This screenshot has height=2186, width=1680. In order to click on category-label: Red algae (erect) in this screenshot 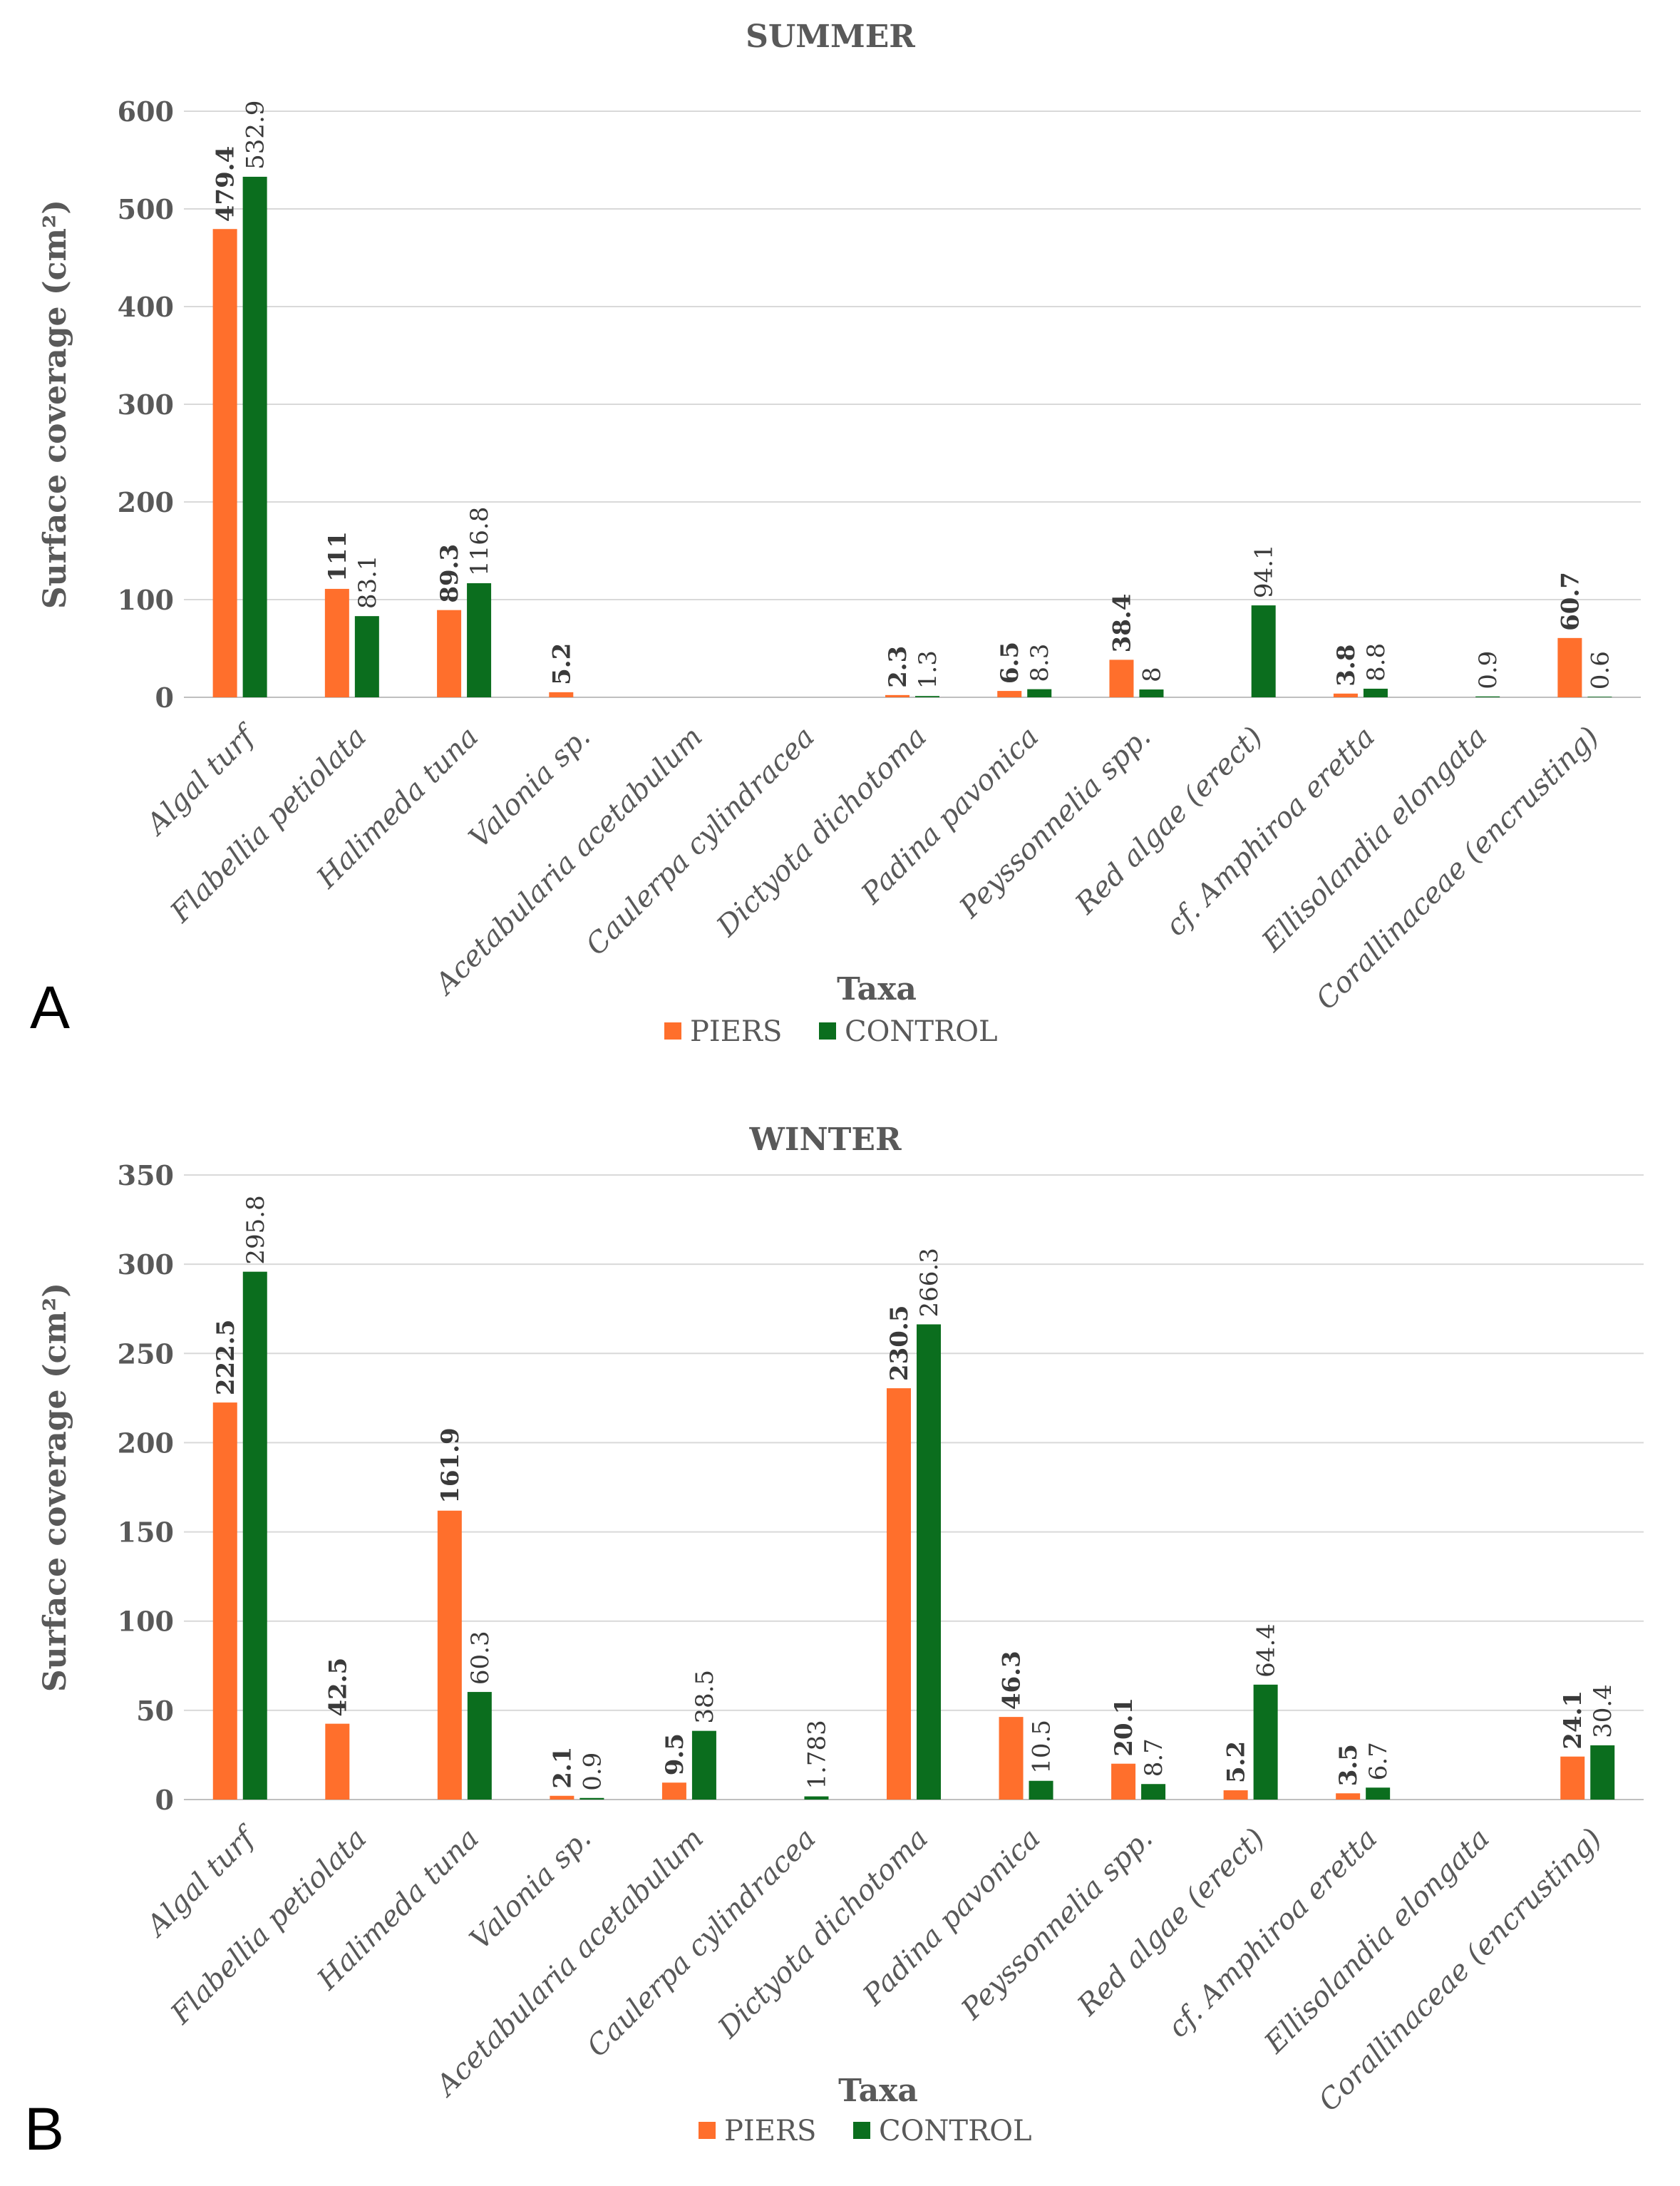, I will do `click(1169, 821)`.